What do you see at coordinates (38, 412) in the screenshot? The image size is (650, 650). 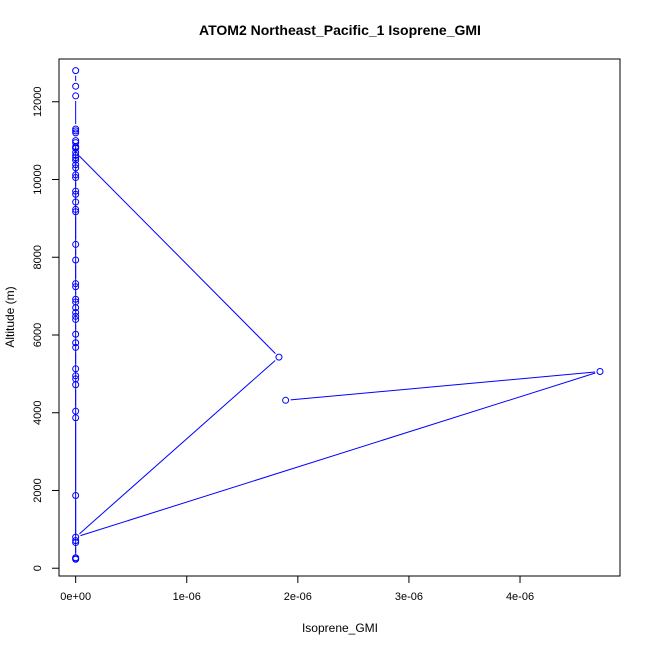 I see `y-tick-label: 4000` at bounding box center [38, 412].